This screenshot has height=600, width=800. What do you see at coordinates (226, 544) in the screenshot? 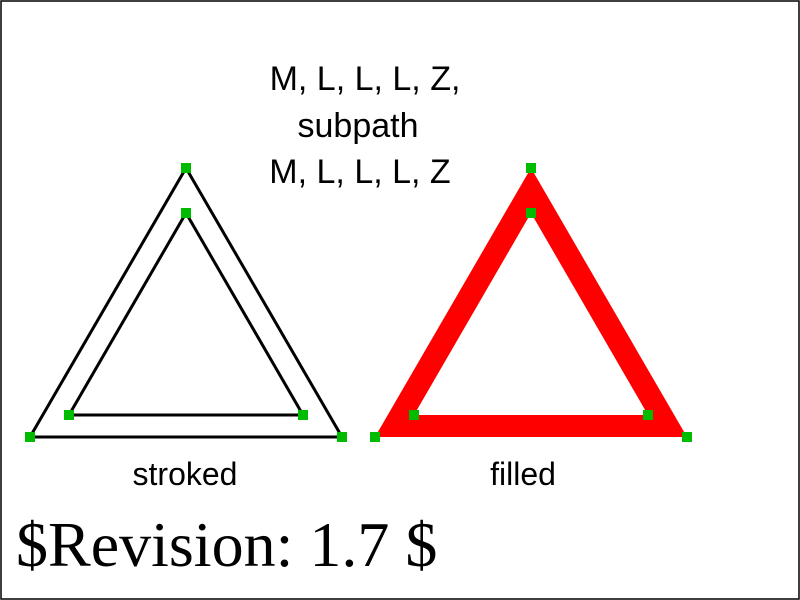
I see `revision-text: $Revision: 1.7 $` at bounding box center [226, 544].